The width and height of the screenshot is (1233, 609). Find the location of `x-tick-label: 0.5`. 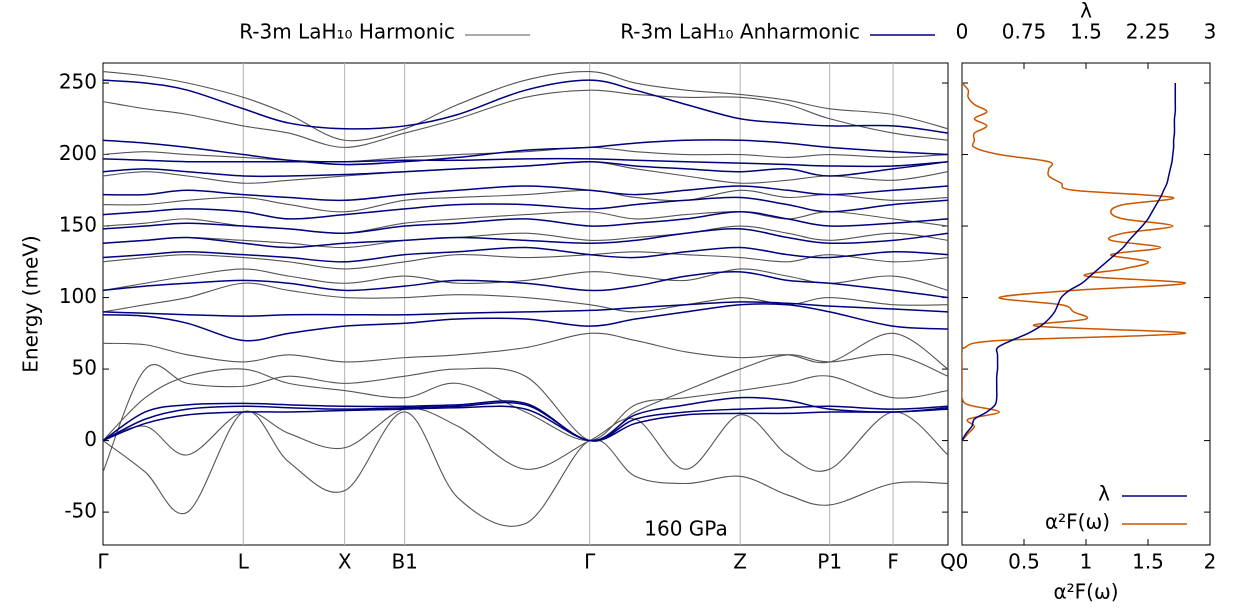

x-tick-label: 0.5 is located at coordinates (1024, 562).